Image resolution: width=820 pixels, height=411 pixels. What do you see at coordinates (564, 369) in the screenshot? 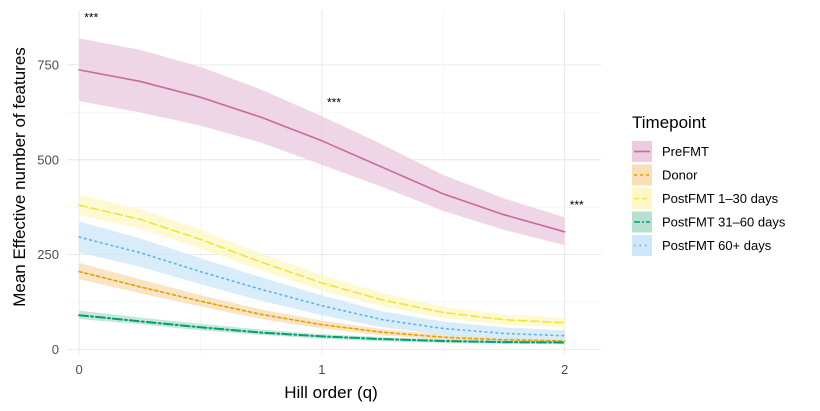
I see `x-tick-label: 2` at bounding box center [564, 369].